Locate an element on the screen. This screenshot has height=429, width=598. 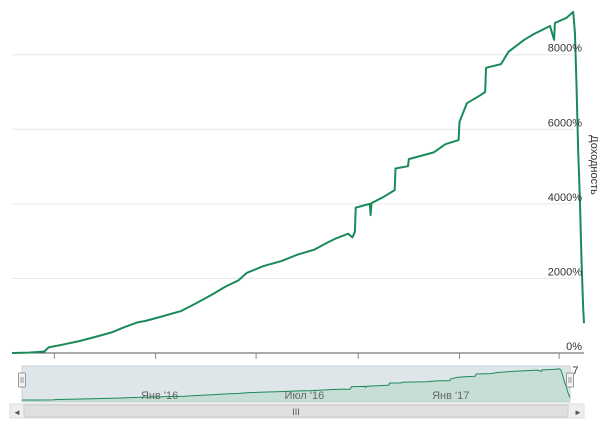
navigator-area is located at coordinates (296, 385).